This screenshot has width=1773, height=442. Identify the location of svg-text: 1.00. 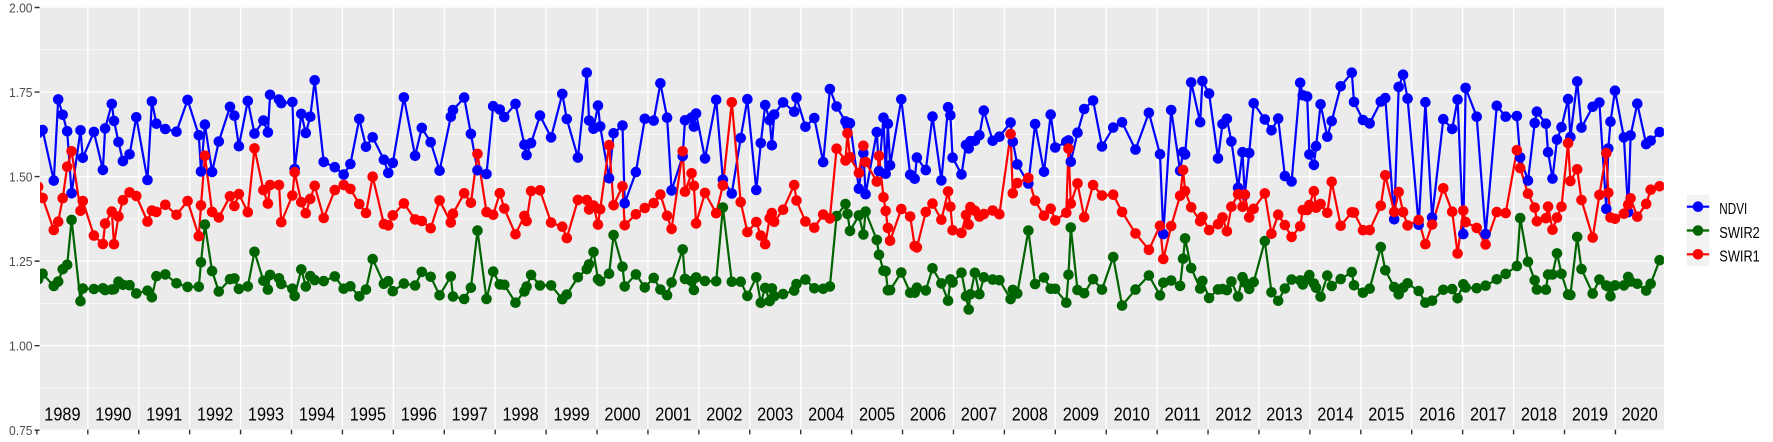
(21, 347).